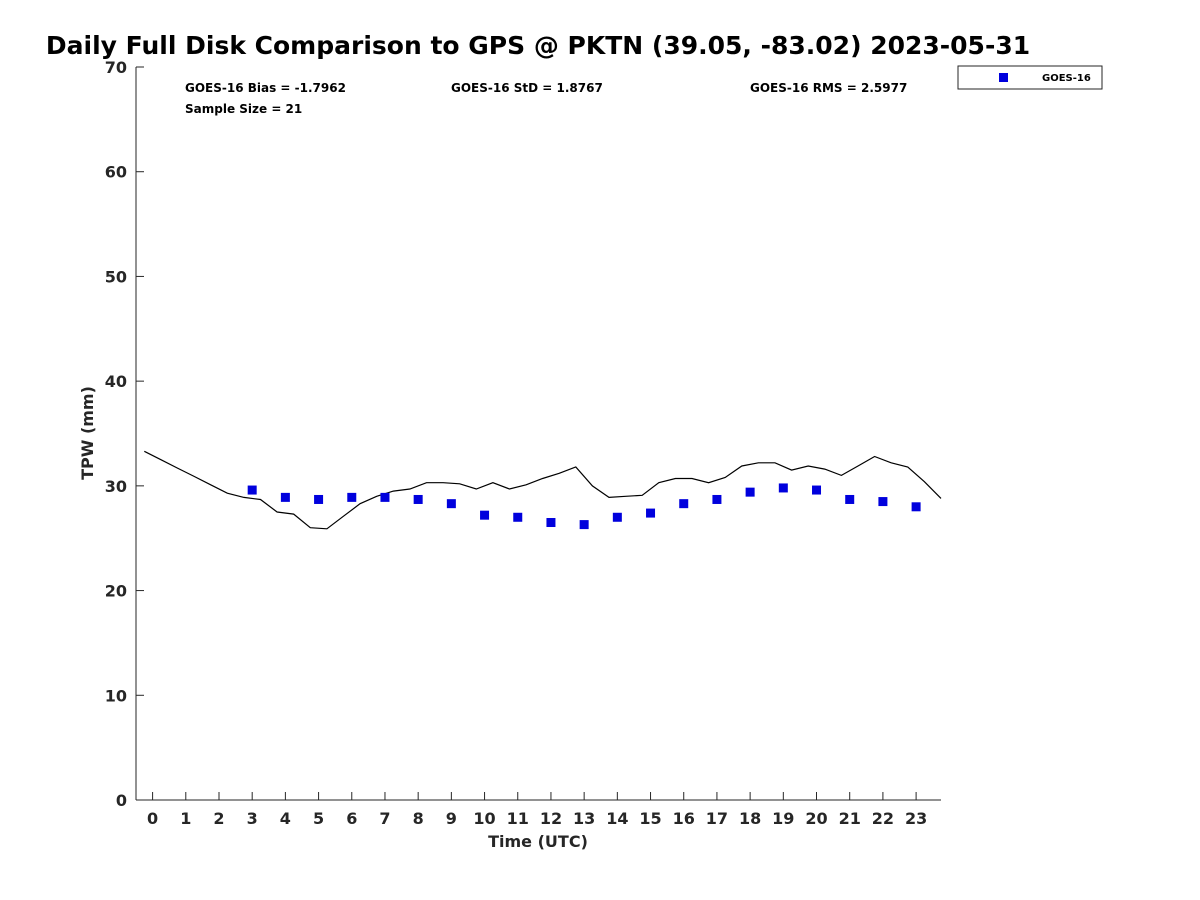 This screenshot has width=1200, height=900. I want to click on y-tick-label: 20, so click(116, 591).